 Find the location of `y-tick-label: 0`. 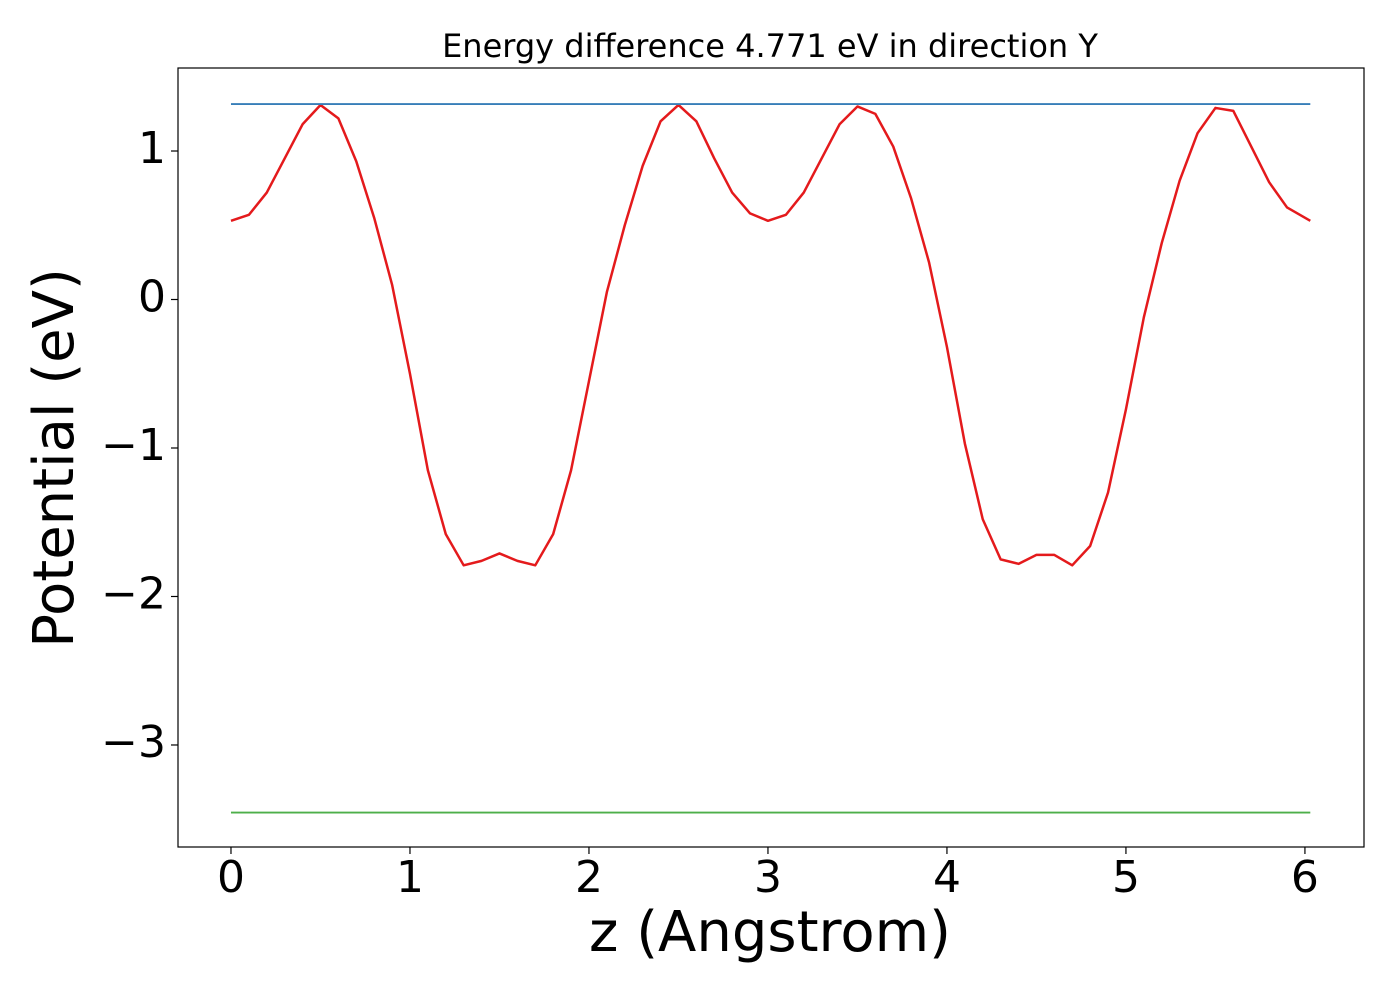

y-tick-label: 0 is located at coordinates (152, 297).